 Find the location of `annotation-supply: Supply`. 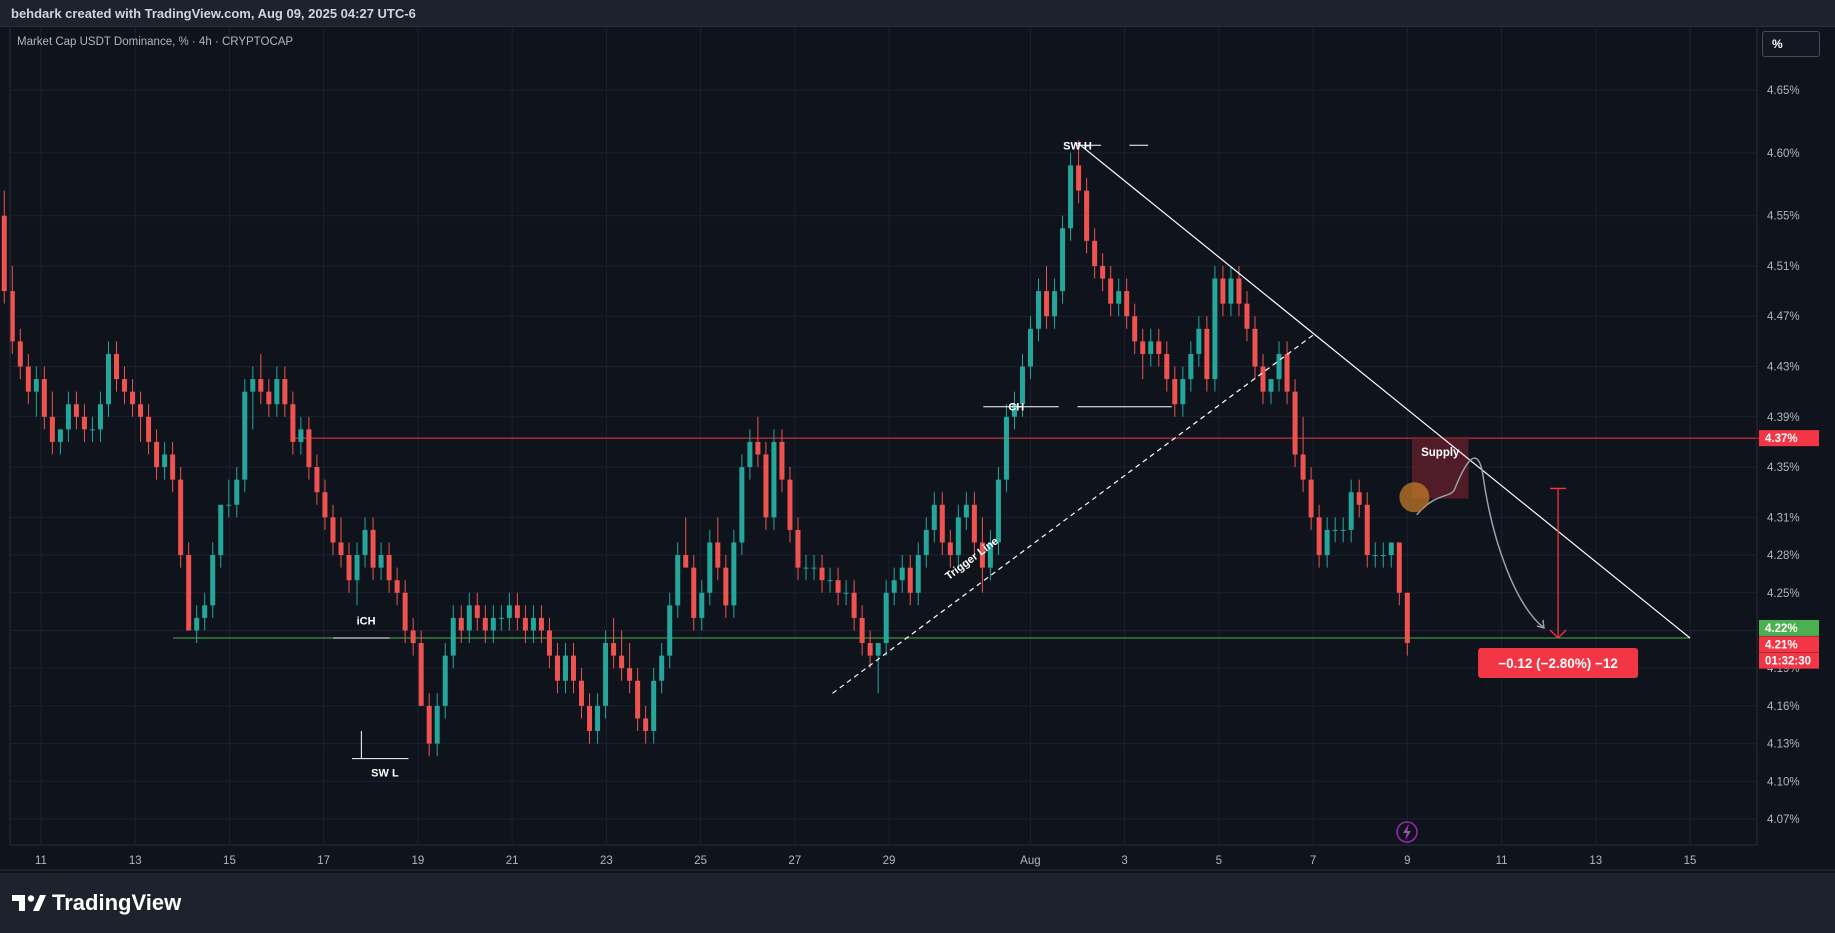

annotation-supply: Supply is located at coordinates (1440, 453).